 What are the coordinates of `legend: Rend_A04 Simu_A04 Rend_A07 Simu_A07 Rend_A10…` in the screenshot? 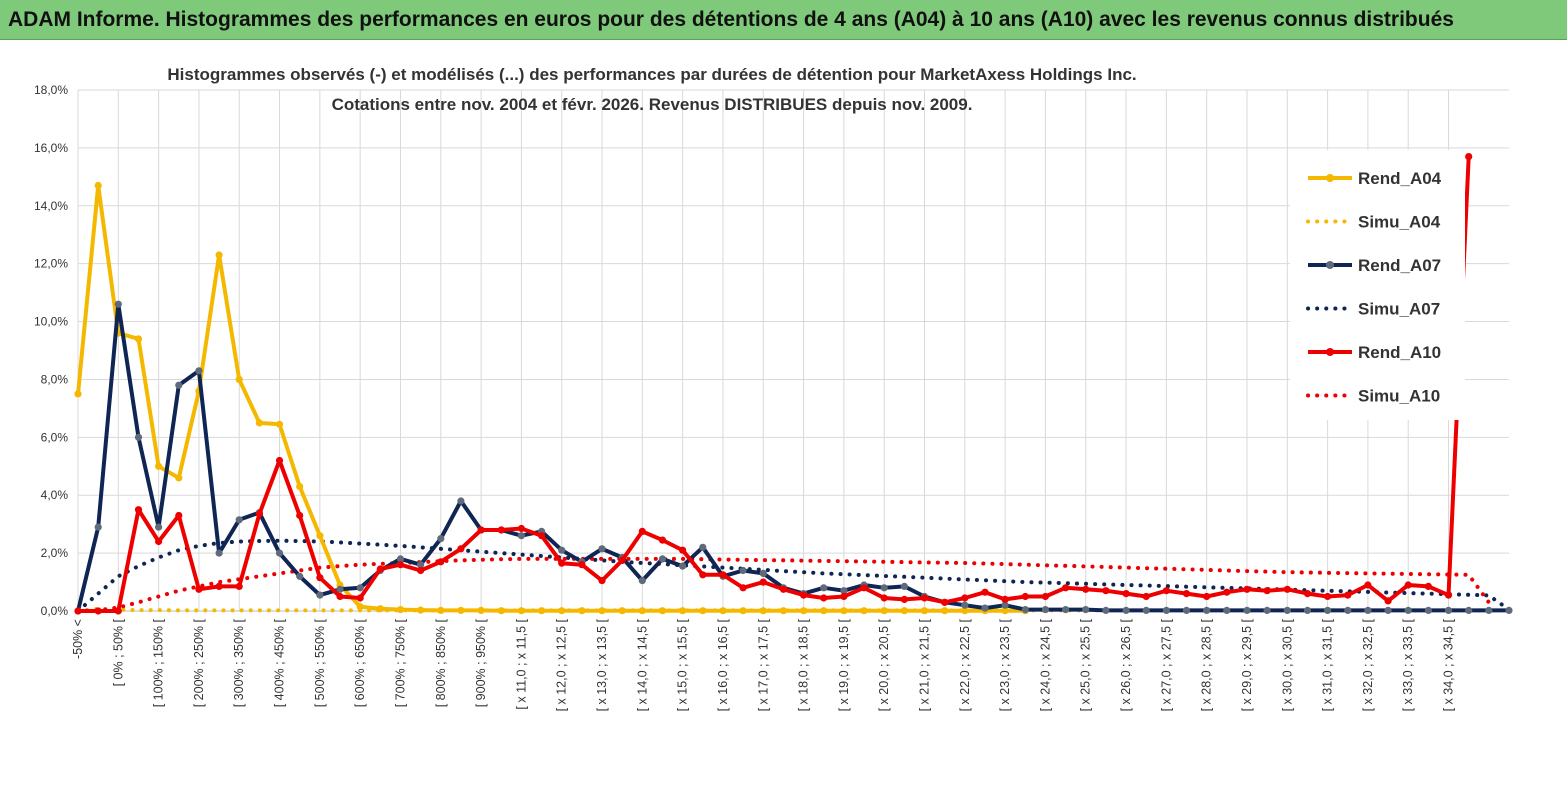 It's located at (1377, 285).